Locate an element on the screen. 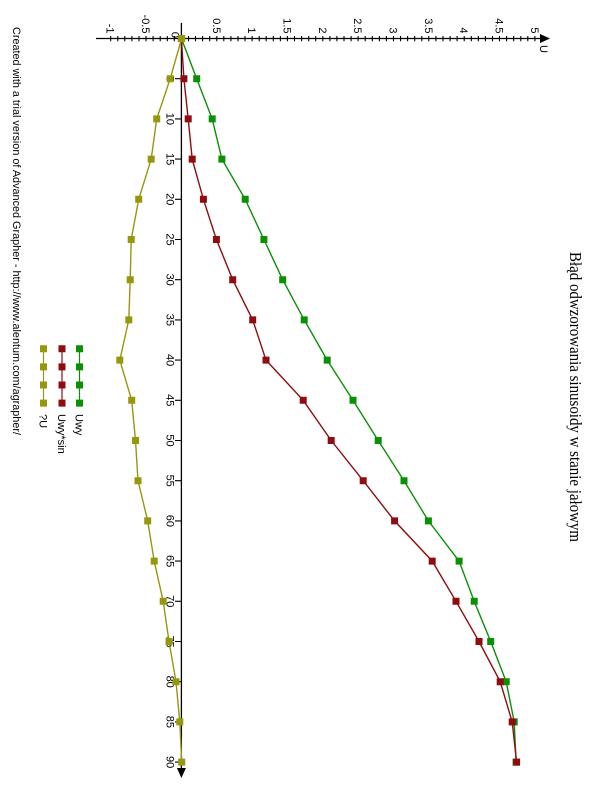 The height and width of the screenshot is (800, 600). svg-text: 45 is located at coordinates (170, 400).